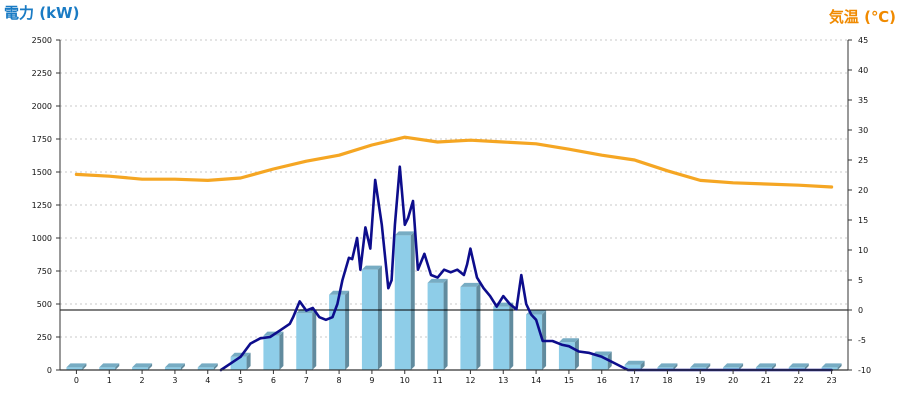  I want to click on left-tick-label: 2500, so click(42, 40).